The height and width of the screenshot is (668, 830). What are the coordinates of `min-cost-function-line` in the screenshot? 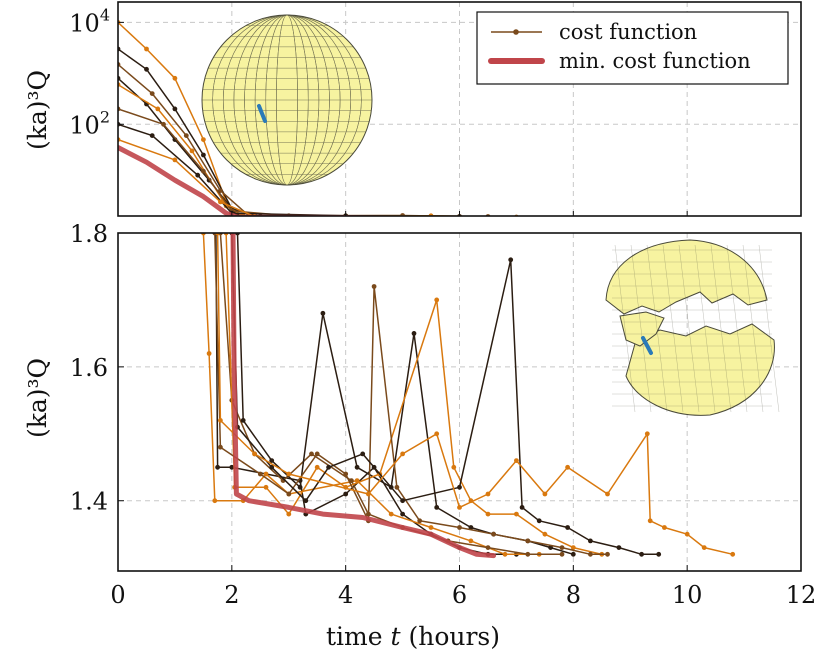 It's located at (279, 180).